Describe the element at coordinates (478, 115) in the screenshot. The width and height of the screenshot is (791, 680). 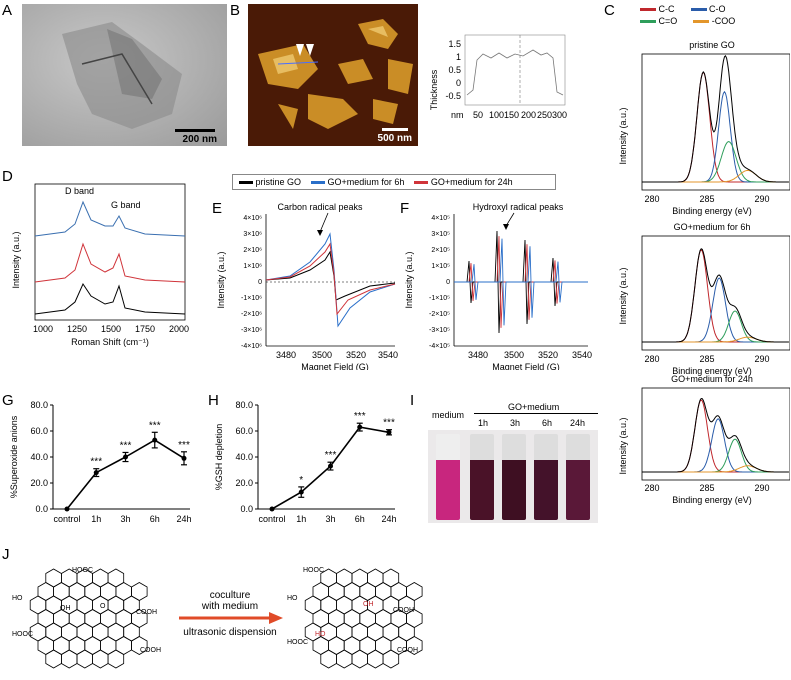
I see `profile-xtick: 50` at that location.